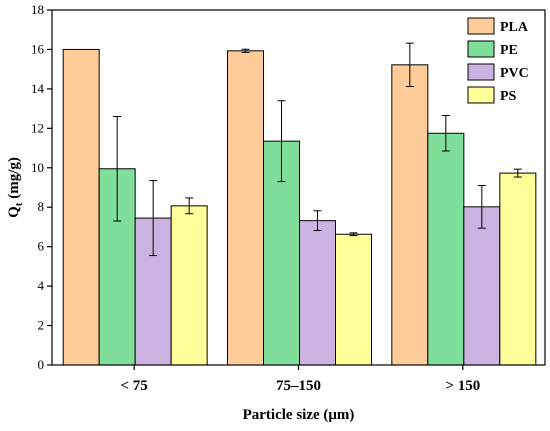 The image size is (550, 431). What do you see at coordinates (41, 285) in the screenshot?
I see `y-tick-label: 4` at bounding box center [41, 285].